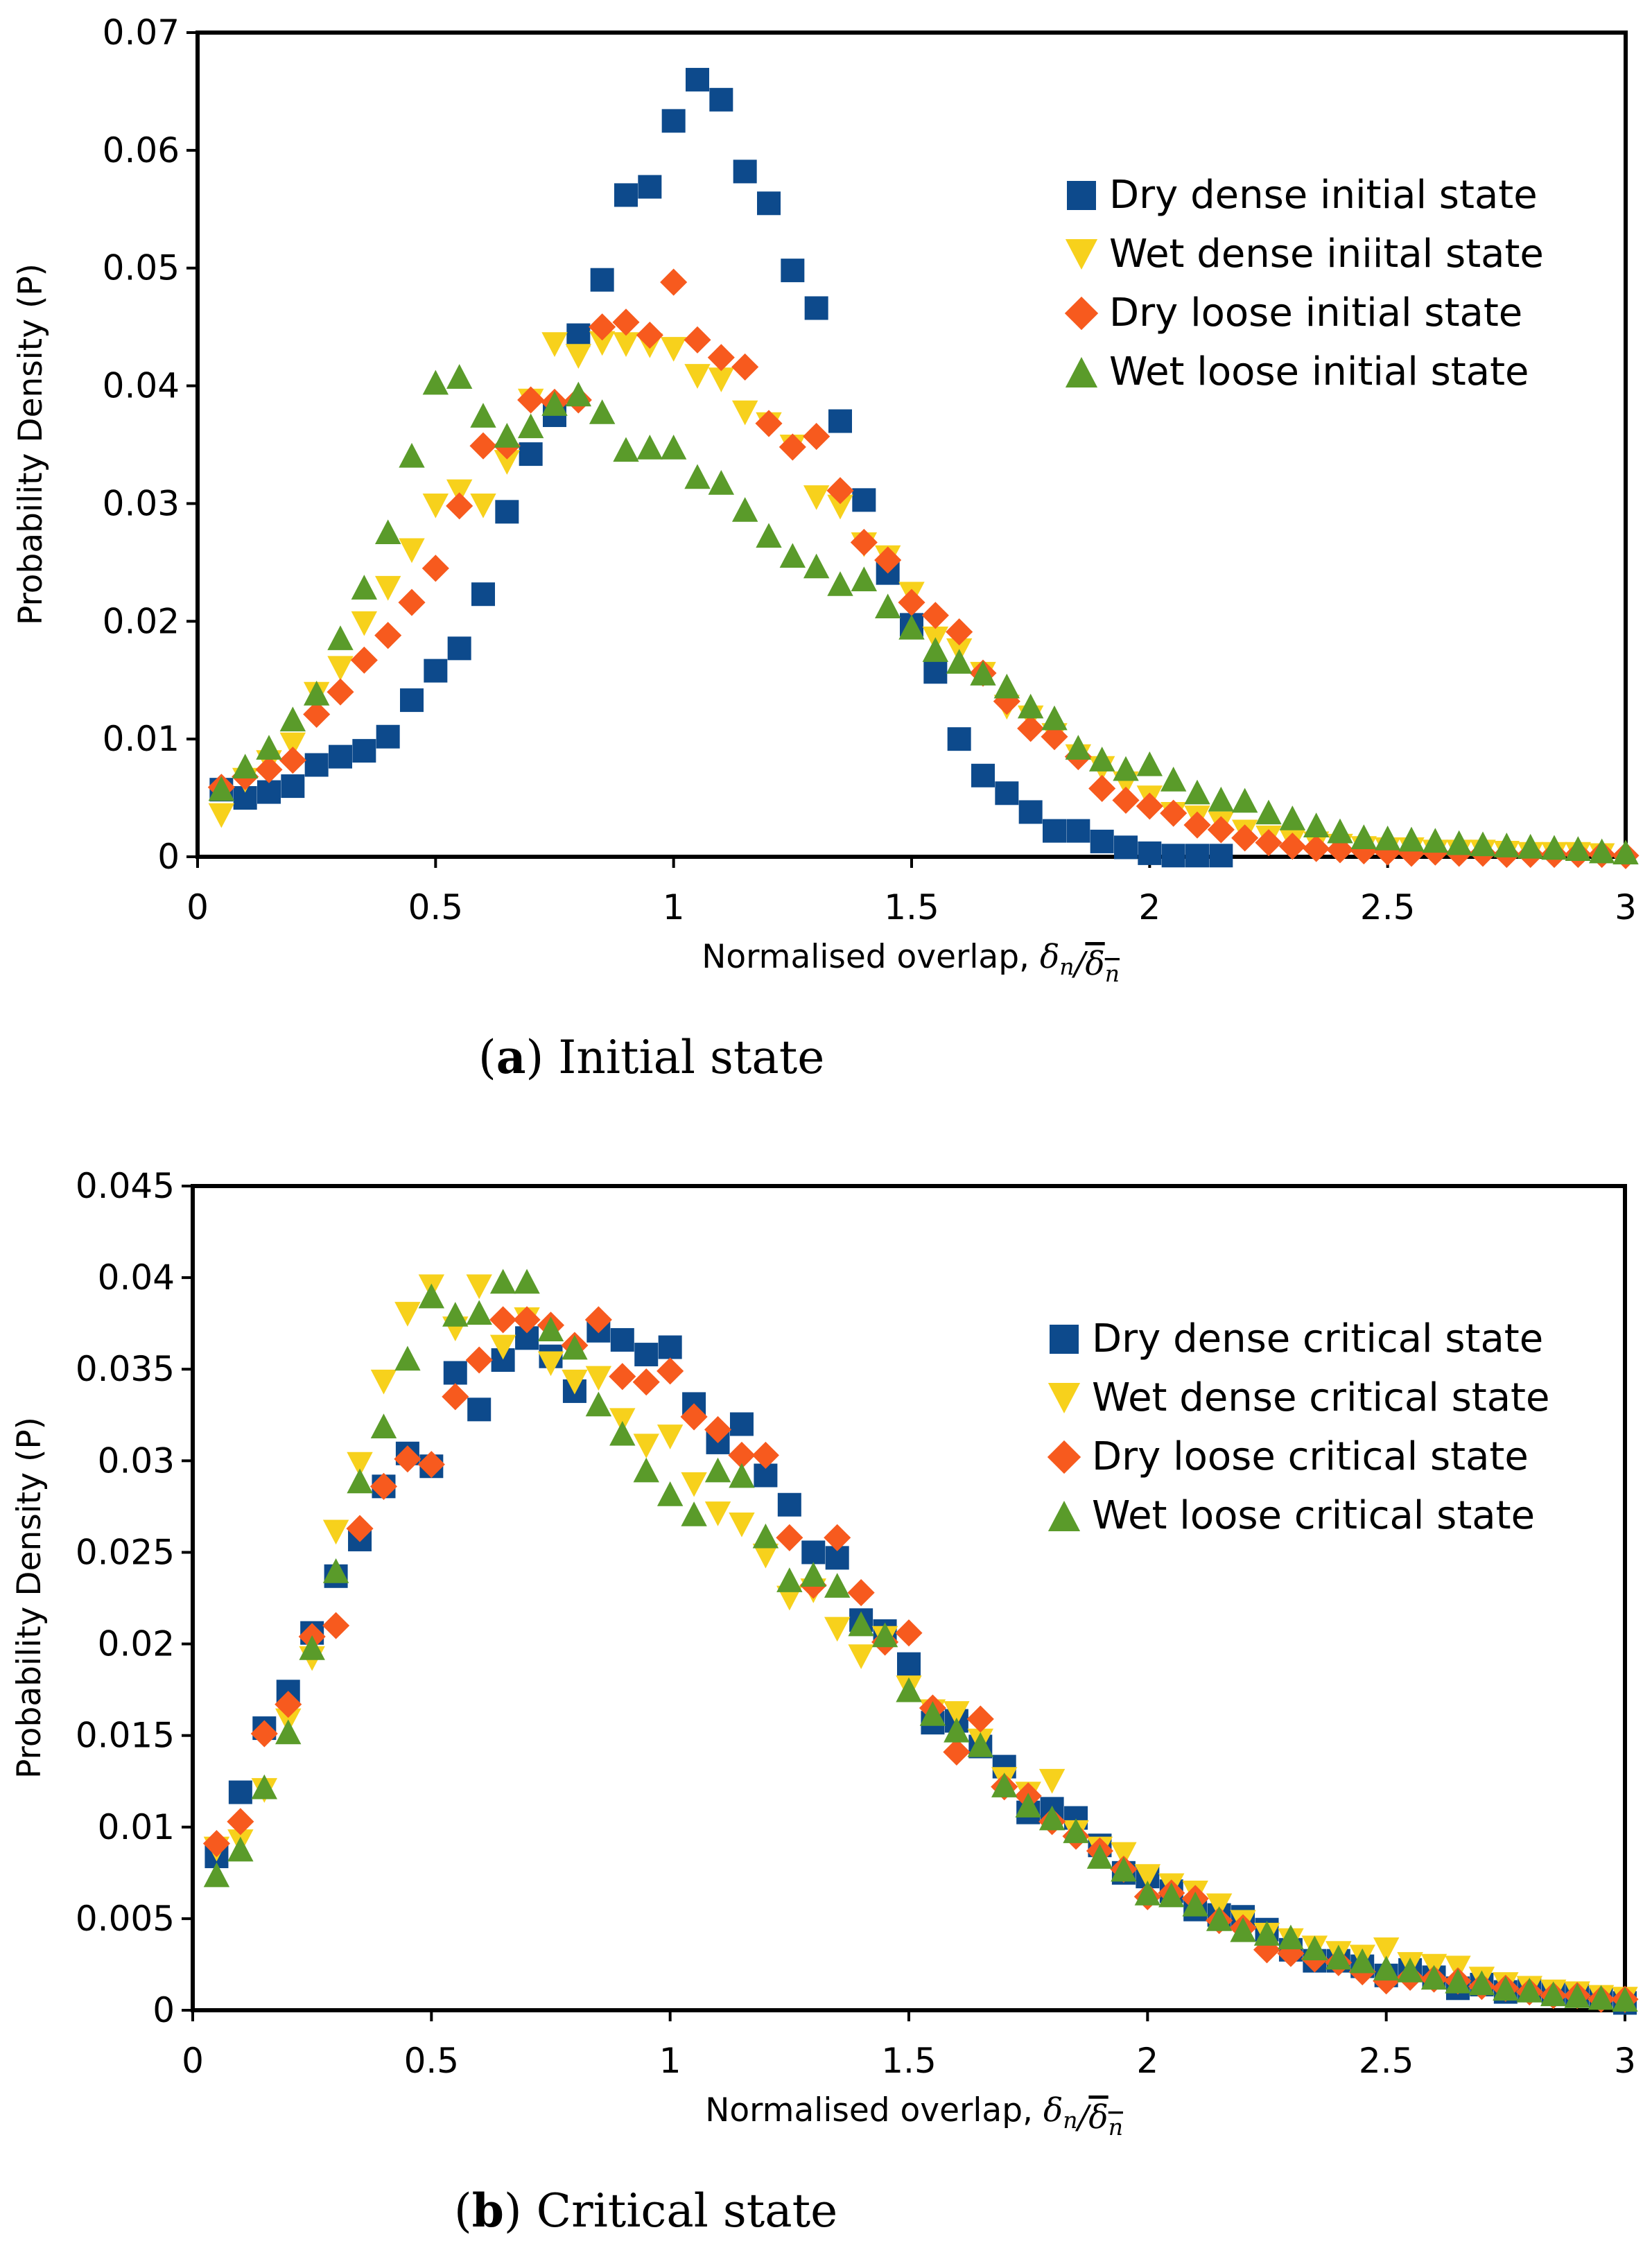 Image resolution: width=1652 pixels, height=2248 pixels. What do you see at coordinates (432, 2061) in the screenshot?
I see `x-tick-label: 0.5` at bounding box center [432, 2061].